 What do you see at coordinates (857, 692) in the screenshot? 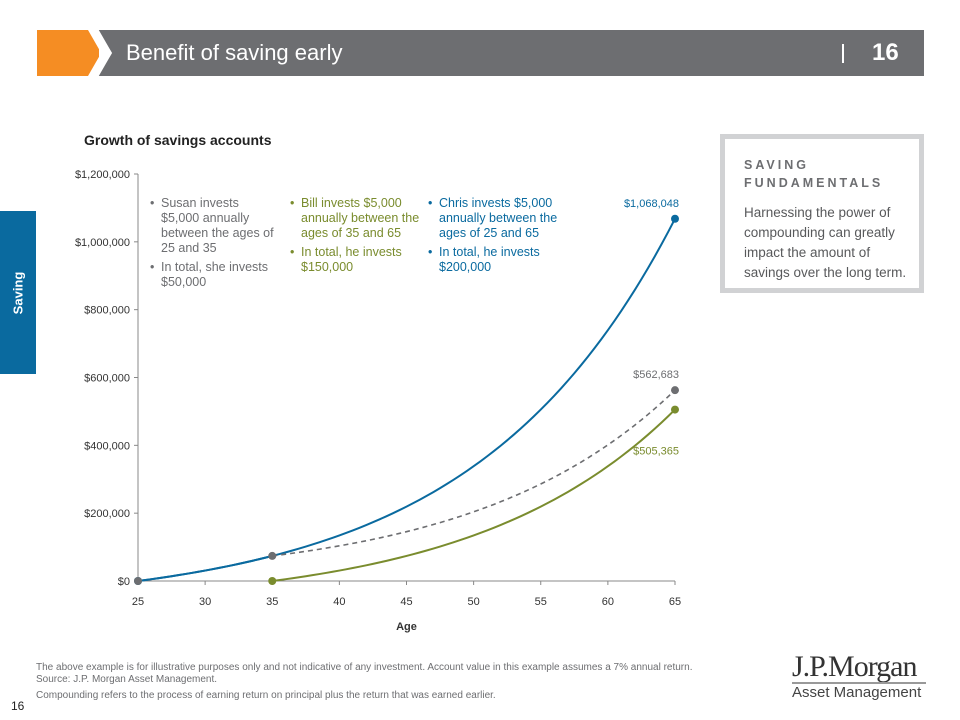
I see `logo-asset-management: Asset Management` at bounding box center [857, 692].